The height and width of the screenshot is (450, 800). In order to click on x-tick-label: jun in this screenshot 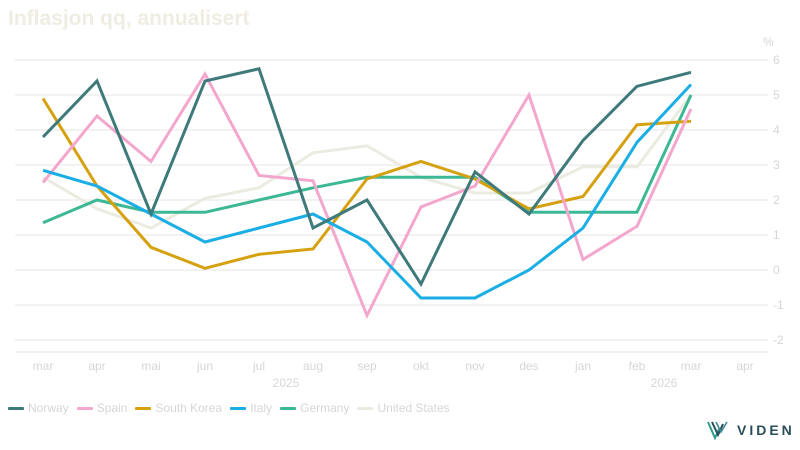, I will do `click(204, 366)`.